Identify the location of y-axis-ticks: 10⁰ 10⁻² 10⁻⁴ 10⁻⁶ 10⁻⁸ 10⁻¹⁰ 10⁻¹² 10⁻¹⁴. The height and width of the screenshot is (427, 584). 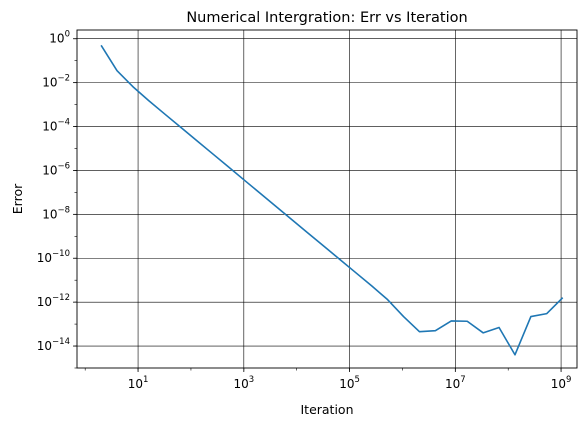
(57, 199).